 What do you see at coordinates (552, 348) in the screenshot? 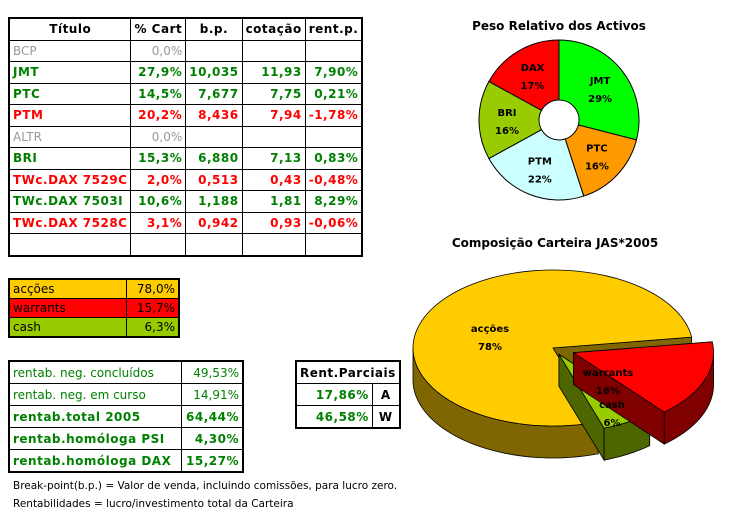
I see `pie3d-slice-acções` at bounding box center [552, 348].